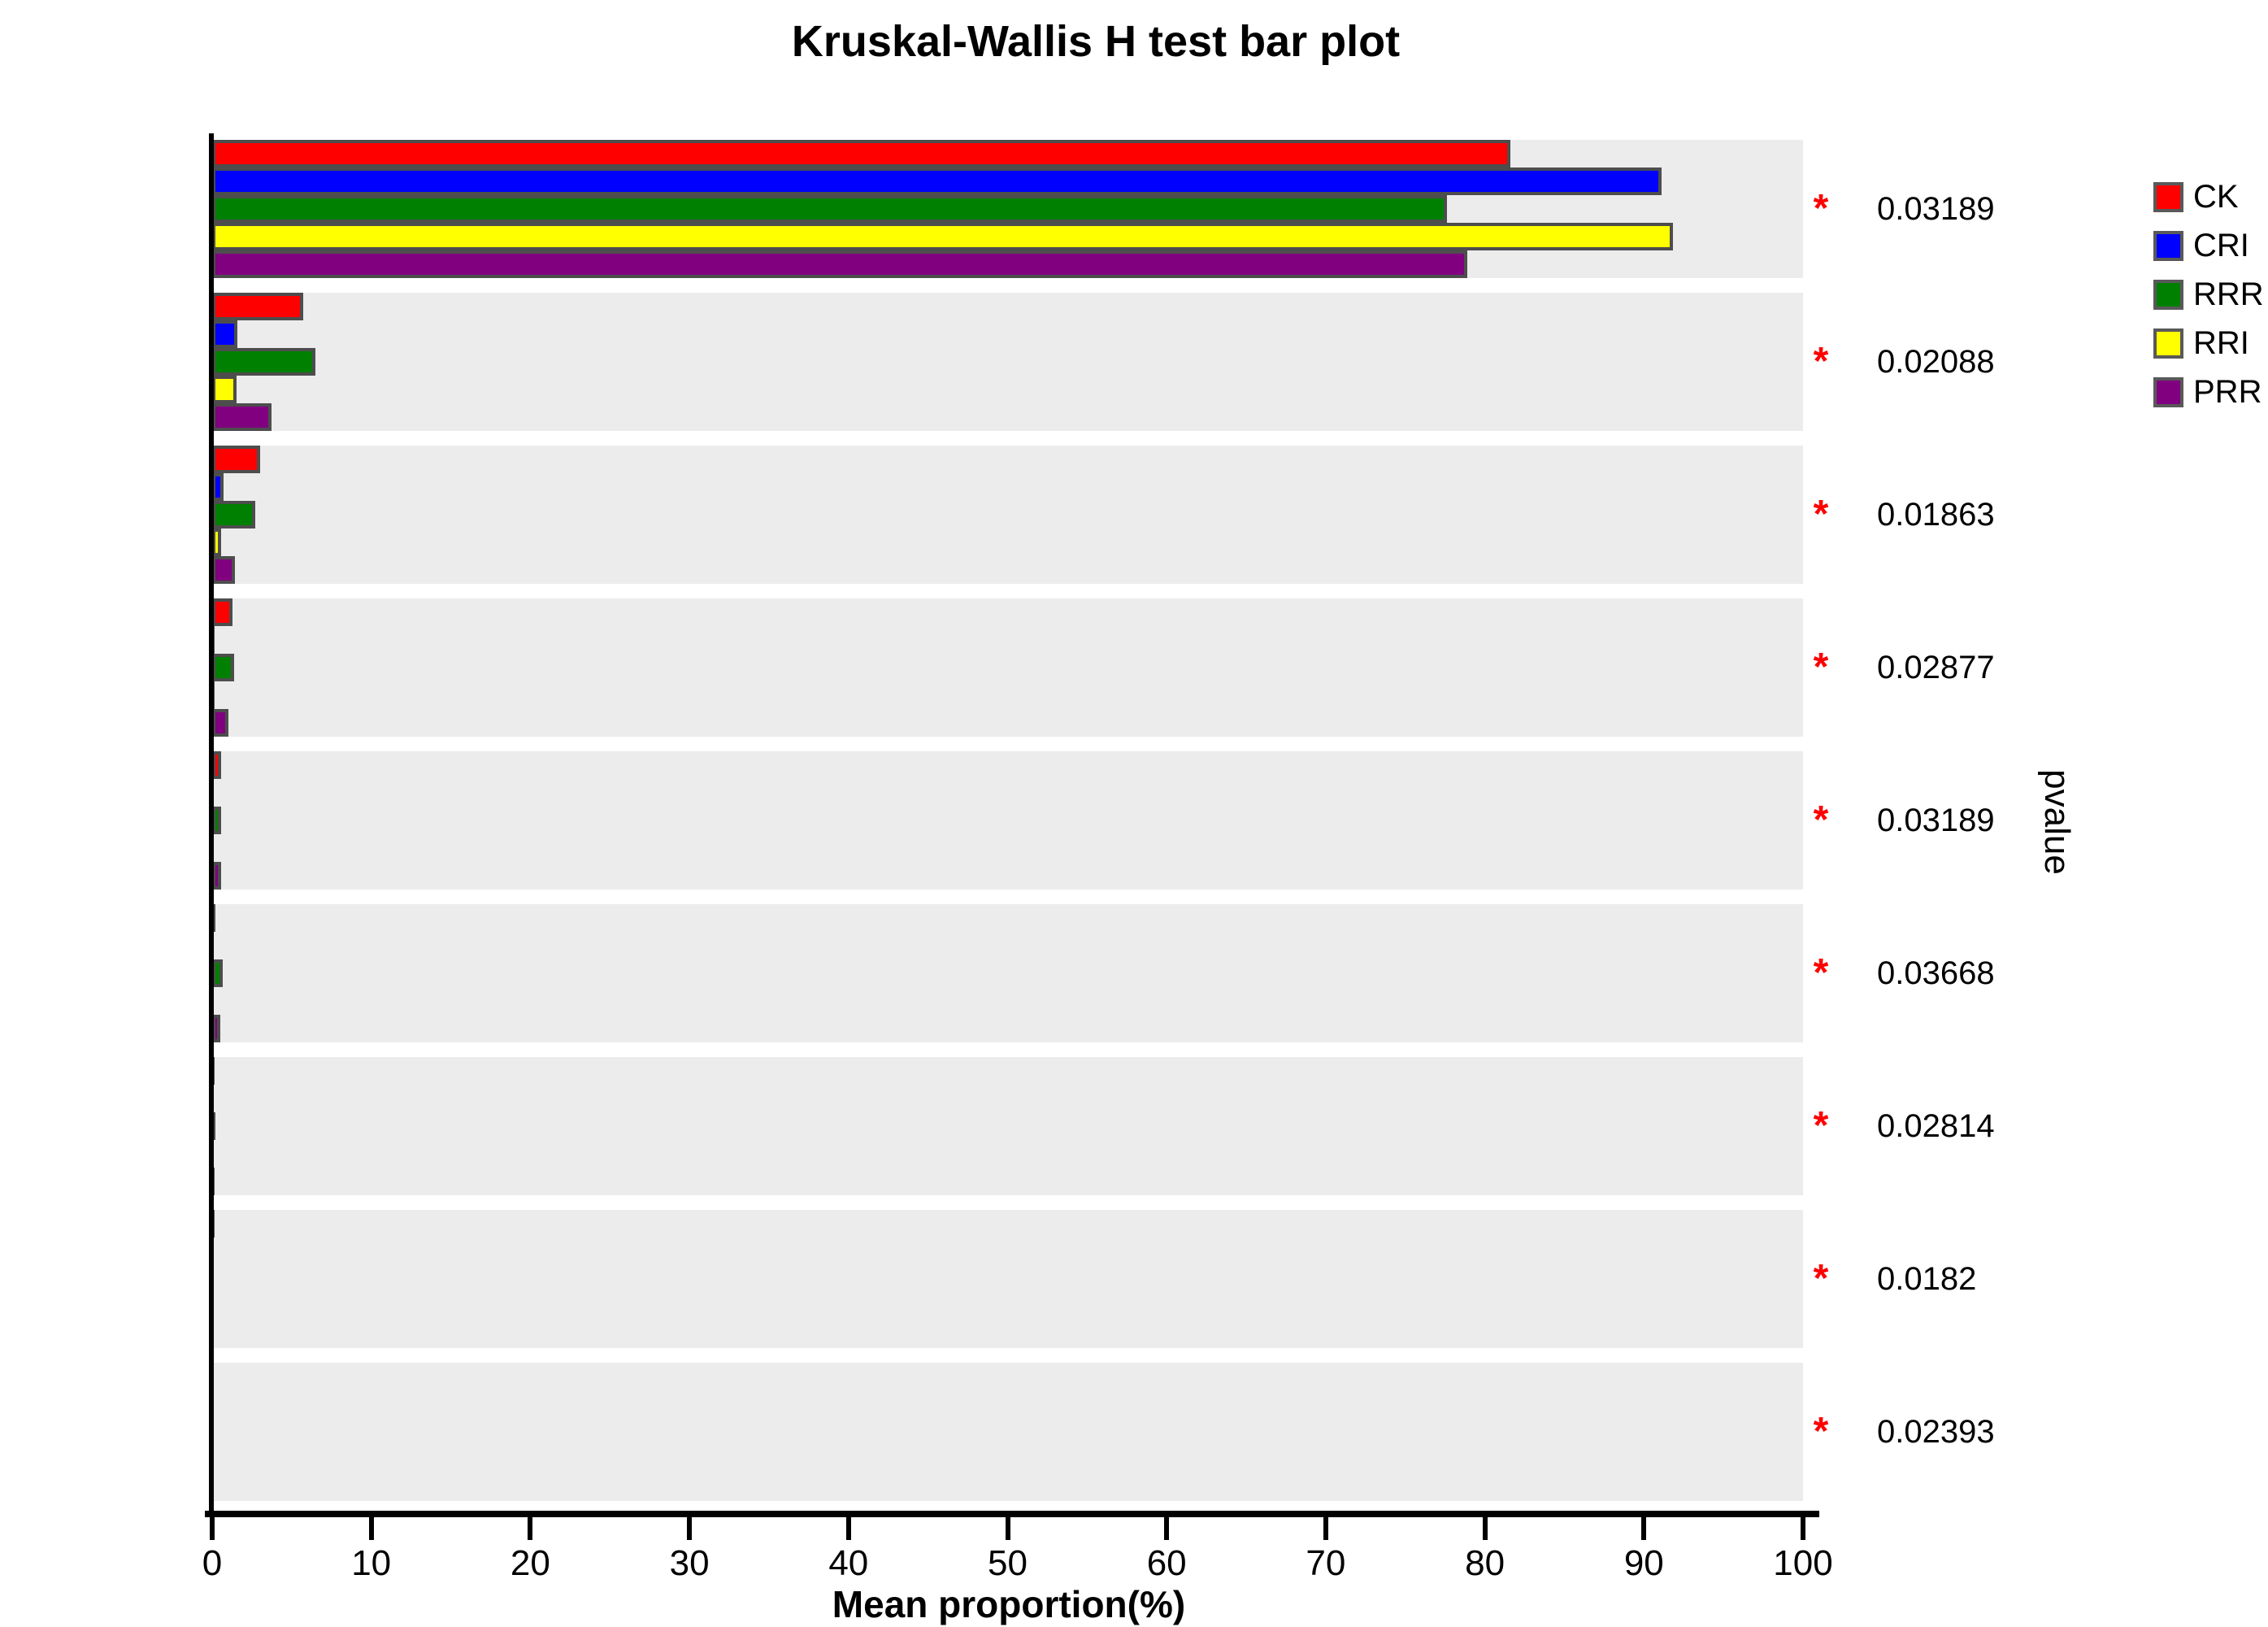 This screenshot has height=1627, width=2268. Describe the element at coordinates (1326, 1563) in the screenshot. I see `x-tick-label: 70` at that location.